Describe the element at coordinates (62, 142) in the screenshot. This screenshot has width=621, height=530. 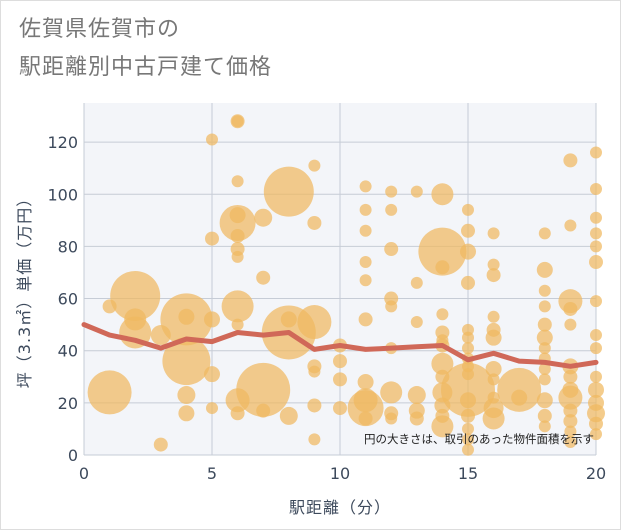
I see `y-tick-label: 120` at that location.